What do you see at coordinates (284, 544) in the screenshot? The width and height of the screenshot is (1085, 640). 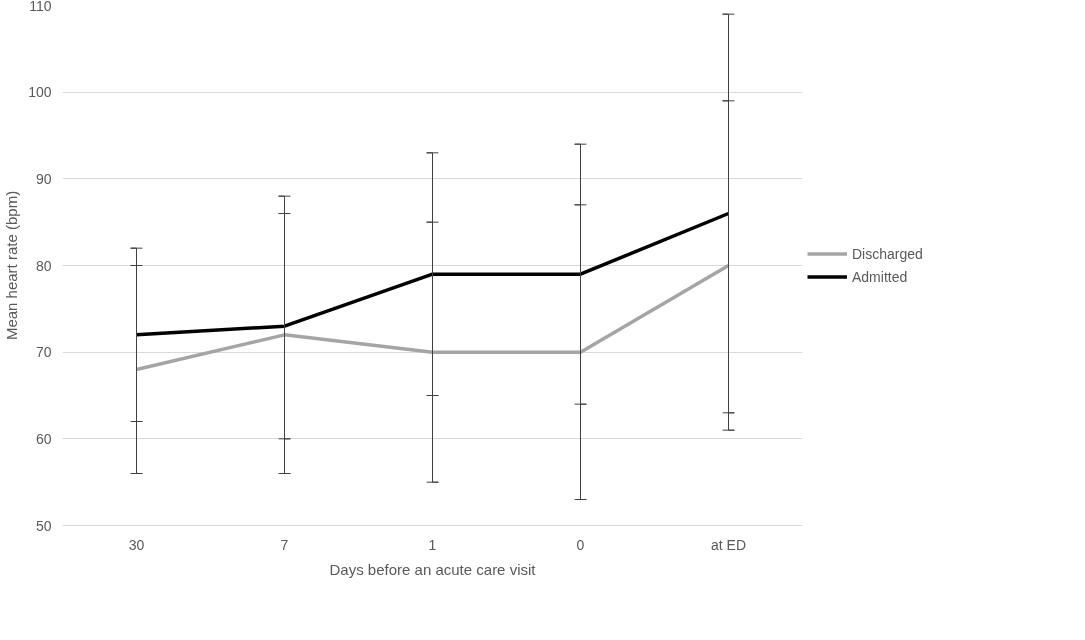 I see `x-tick-label: 7` at bounding box center [284, 544].